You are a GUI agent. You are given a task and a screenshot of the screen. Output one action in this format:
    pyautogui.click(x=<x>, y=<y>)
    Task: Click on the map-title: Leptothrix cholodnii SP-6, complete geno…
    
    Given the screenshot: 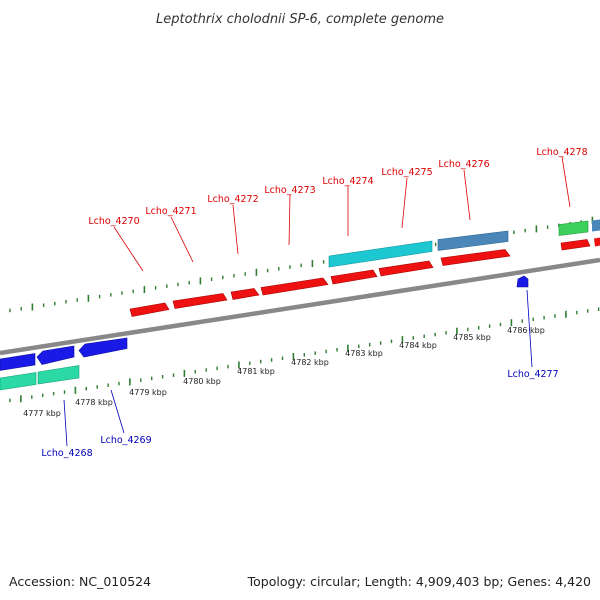 What is the action you would take?
    pyautogui.click(x=300, y=19)
    